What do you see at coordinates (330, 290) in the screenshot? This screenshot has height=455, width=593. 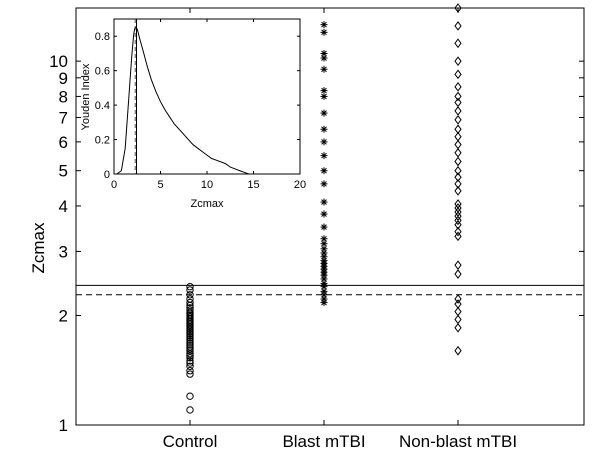 I see `main-reference-lines` at bounding box center [330, 290].